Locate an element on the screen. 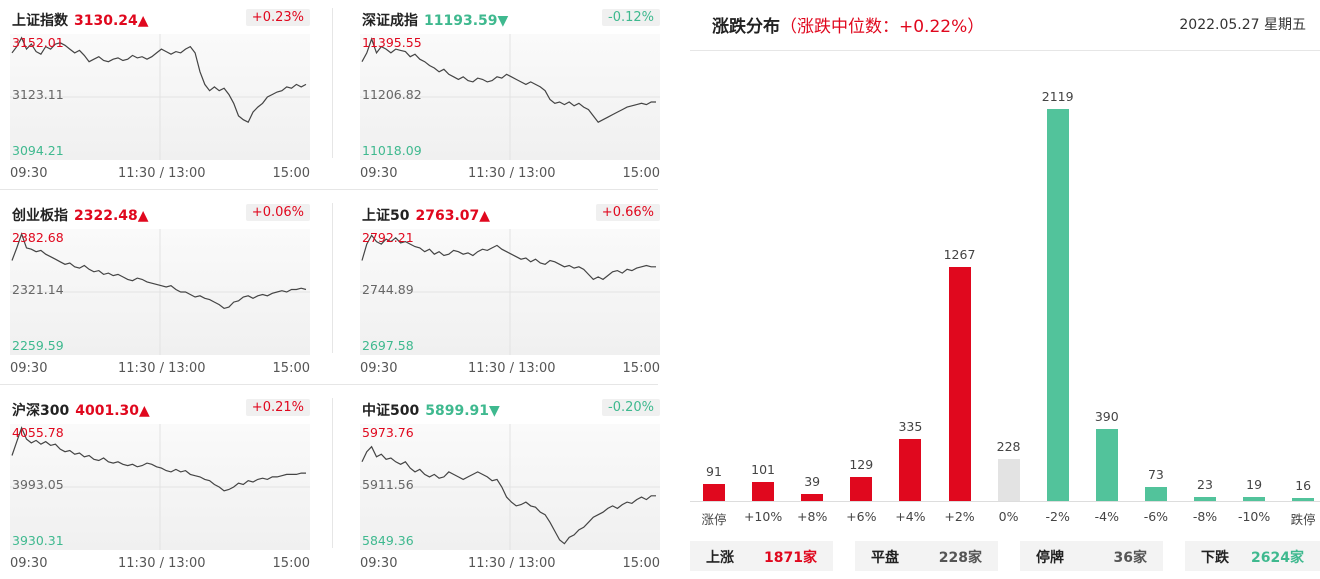 The height and width of the screenshot is (579, 1320). index-name: 上证指数 3130.24▲ is located at coordinates (80, 20).